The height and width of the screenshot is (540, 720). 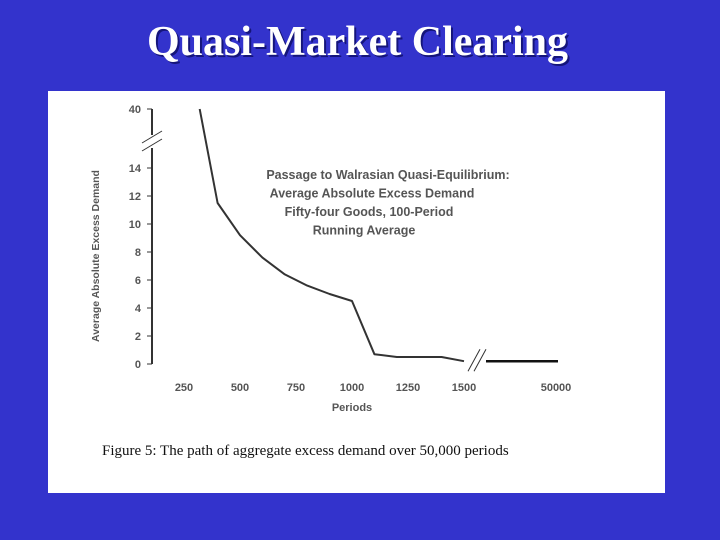 What do you see at coordinates (240, 388) in the screenshot?
I see `x-tick-label: 500` at bounding box center [240, 388].